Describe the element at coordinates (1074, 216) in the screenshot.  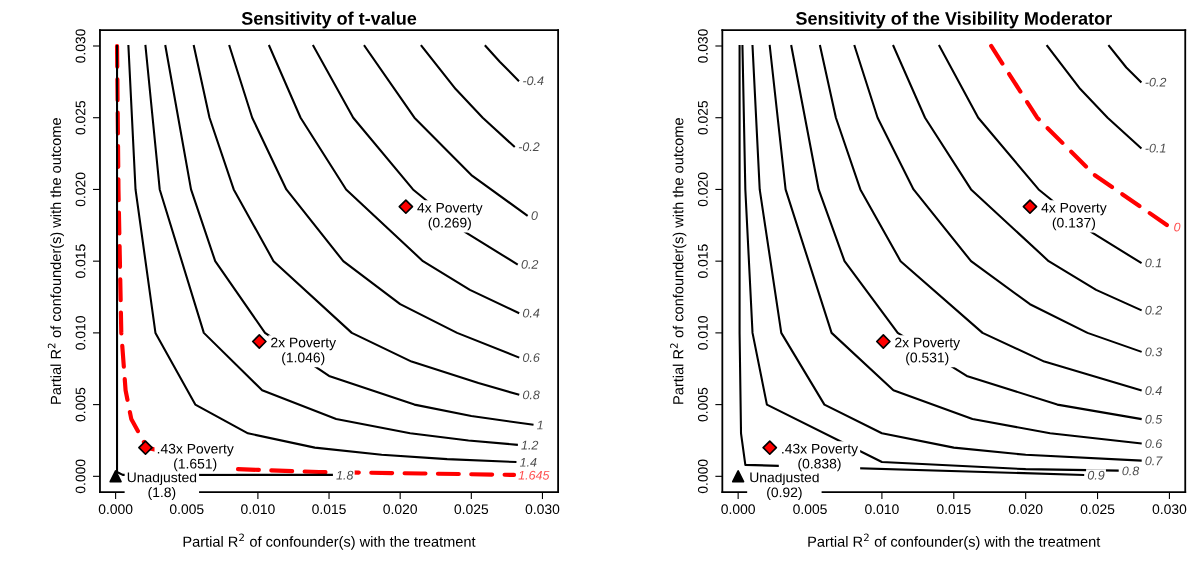
I see `annotation: 4x Poverty (0.137)` at that location.